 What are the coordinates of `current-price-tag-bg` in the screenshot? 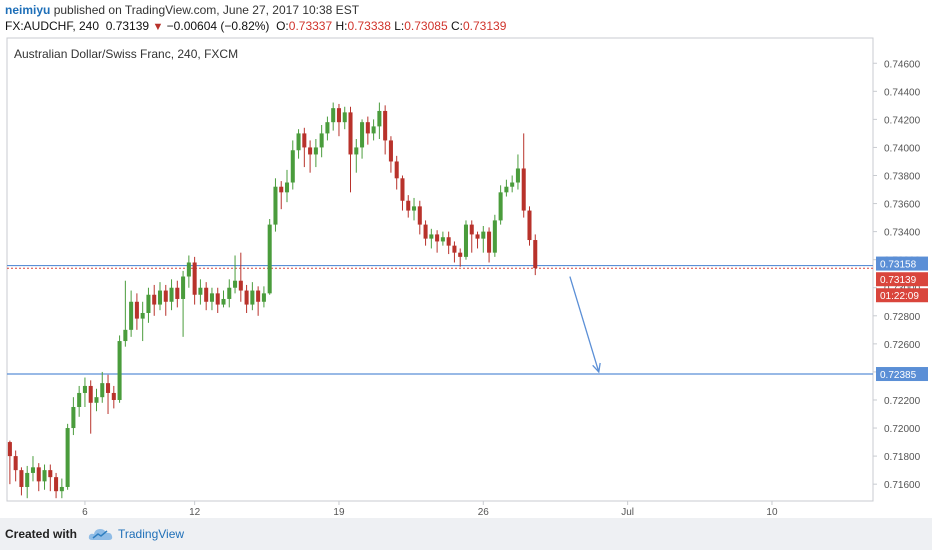 It's located at (902, 279).